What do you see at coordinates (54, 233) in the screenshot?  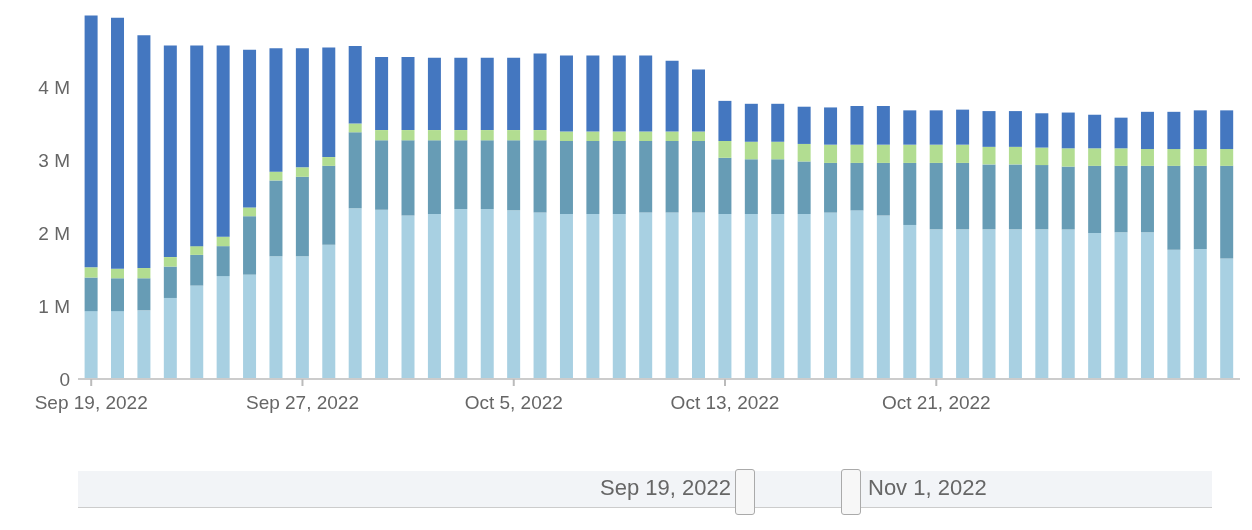 I see `y-tick-label: 2 M` at bounding box center [54, 233].